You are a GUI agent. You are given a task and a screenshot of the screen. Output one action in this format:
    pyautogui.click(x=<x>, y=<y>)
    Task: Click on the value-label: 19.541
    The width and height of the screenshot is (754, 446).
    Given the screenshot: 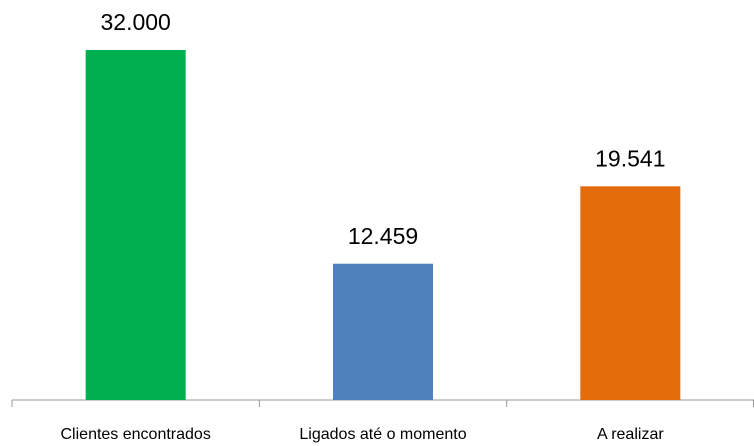 What is the action you would take?
    pyautogui.click(x=630, y=158)
    